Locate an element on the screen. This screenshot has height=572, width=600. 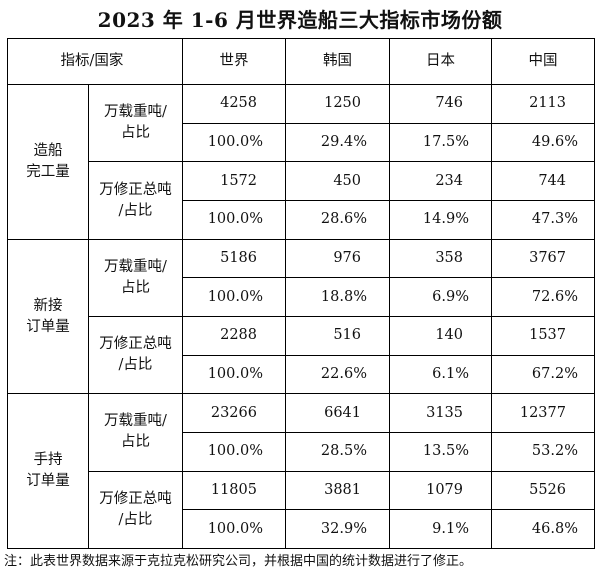
value-cell: 1079 is located at coordinates (440, 490).